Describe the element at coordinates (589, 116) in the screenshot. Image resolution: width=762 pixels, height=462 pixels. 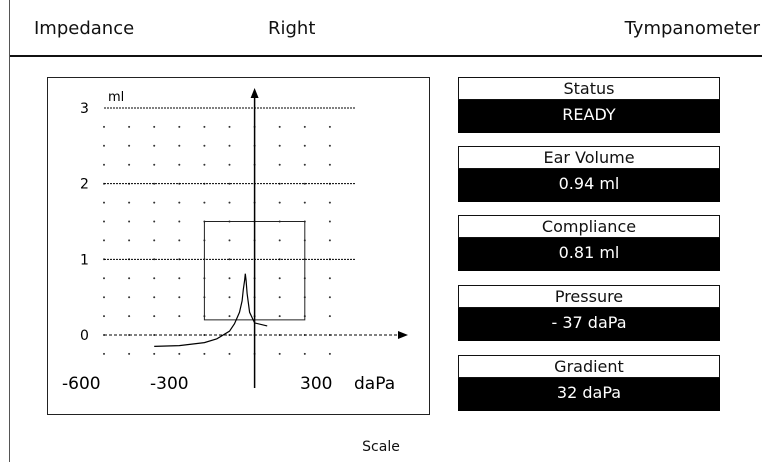
I see `status-value: READY` at that location.